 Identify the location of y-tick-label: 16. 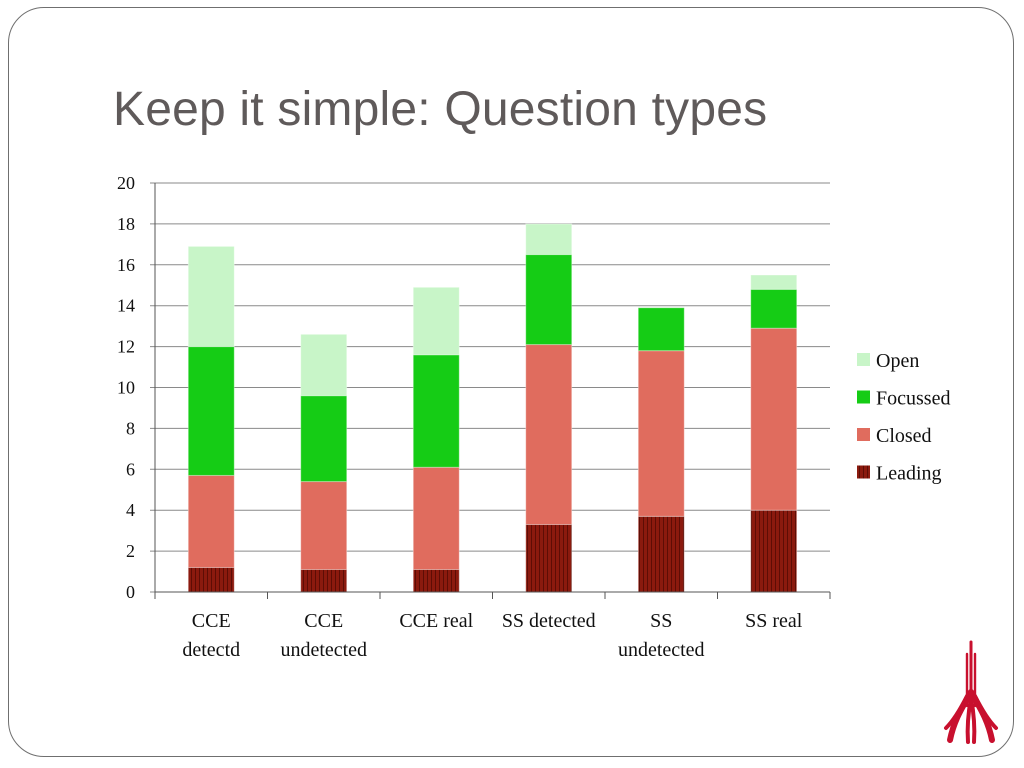
(126, 265).